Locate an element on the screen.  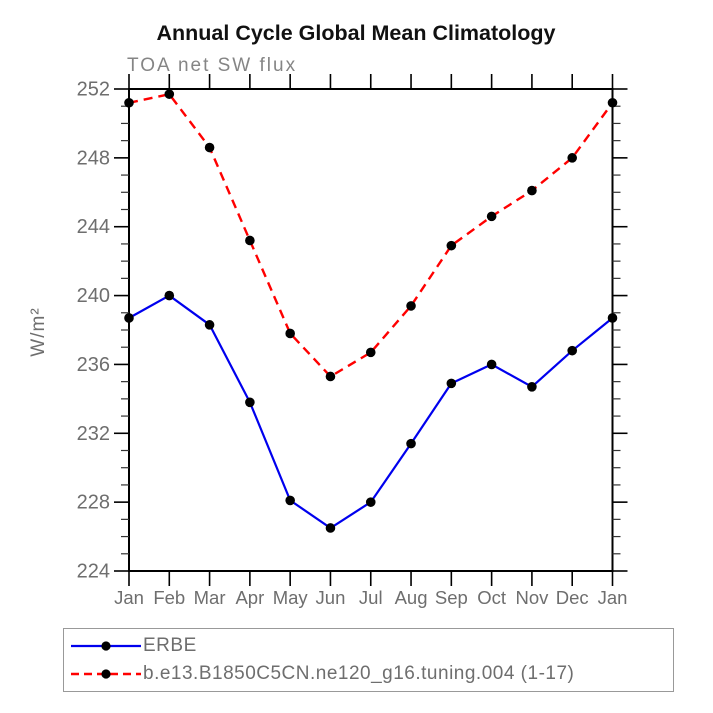
x-tick-label: Jul is located at coordinates (371, 597).